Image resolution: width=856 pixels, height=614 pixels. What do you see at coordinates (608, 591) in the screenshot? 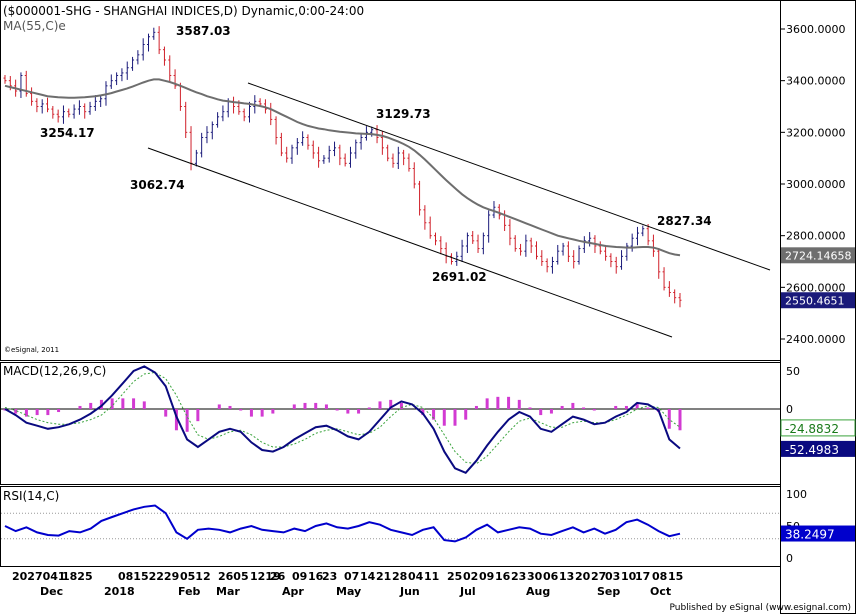
I see `x-month-label: Sep` at bounding box center [608, 591].